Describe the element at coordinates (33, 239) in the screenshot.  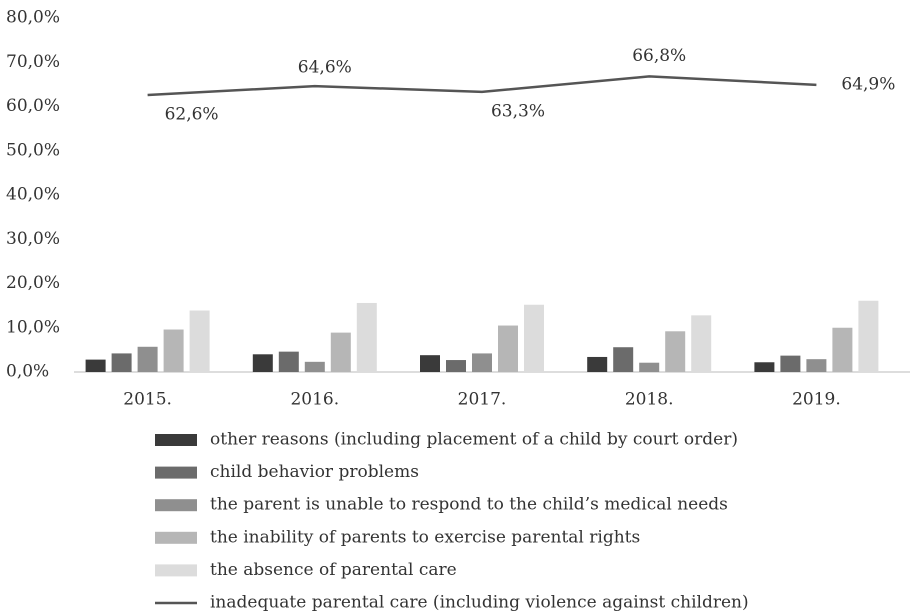
I see `y-tick-label: 30,0%` at that location.